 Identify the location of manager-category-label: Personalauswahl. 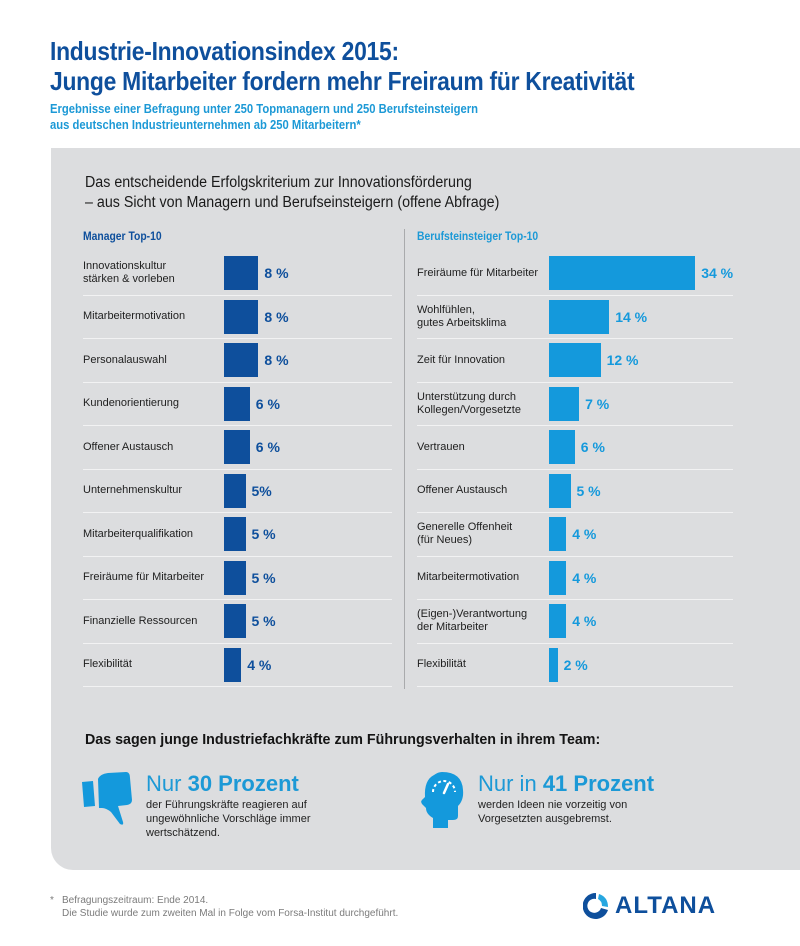
(125, 359).